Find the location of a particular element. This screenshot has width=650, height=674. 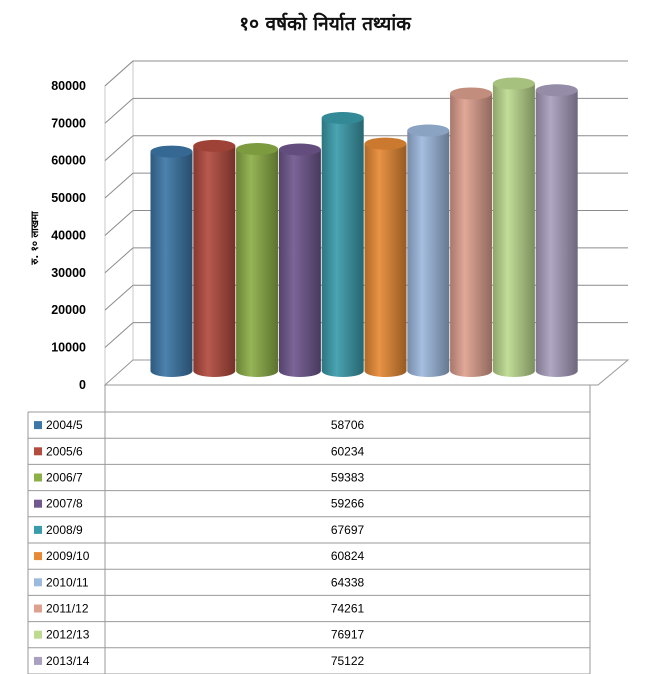

y-tick-label: 10000 is located at coordinates (68, 348).